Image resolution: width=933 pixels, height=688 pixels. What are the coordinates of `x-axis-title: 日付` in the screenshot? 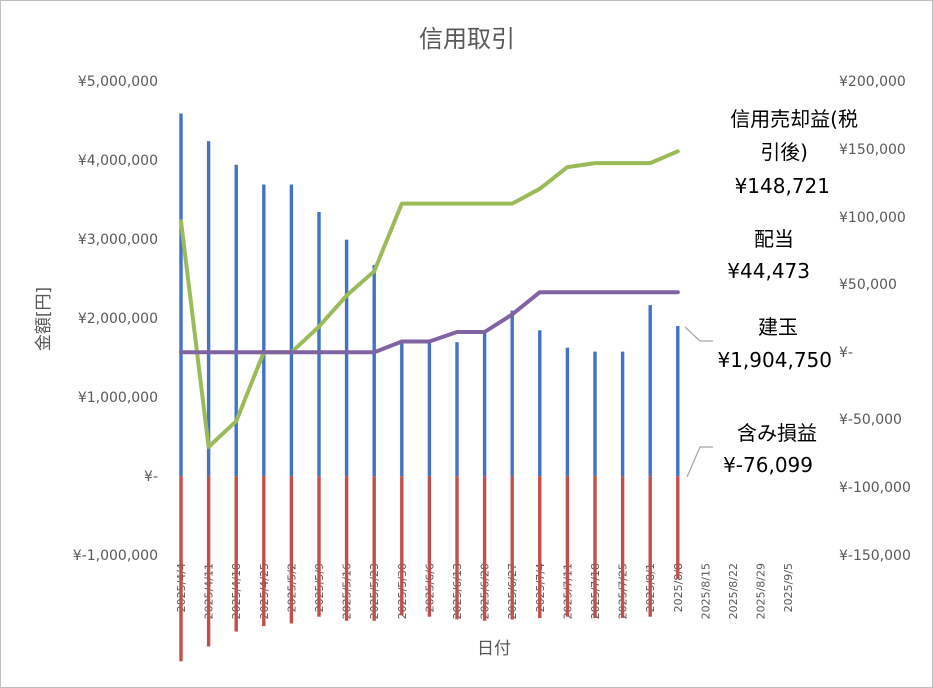 It's located at (494, 649).